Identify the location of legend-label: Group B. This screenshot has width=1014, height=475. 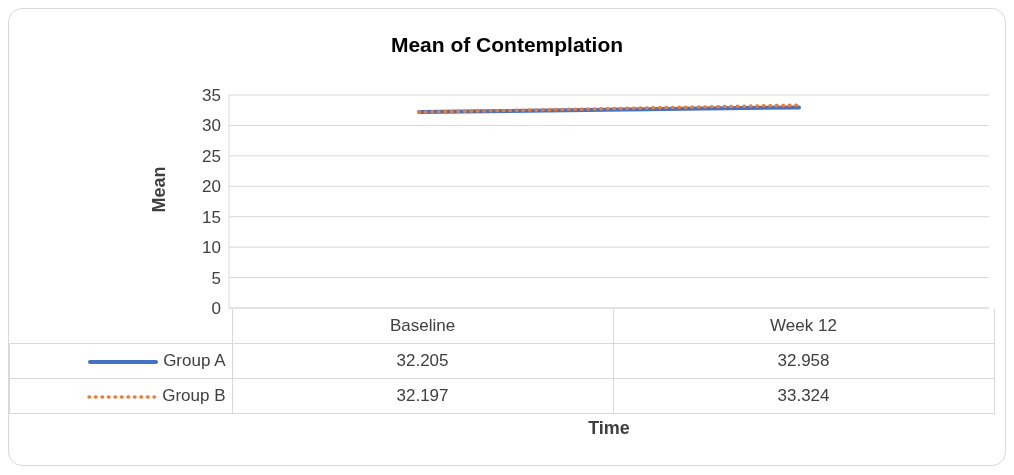
(120, 396).